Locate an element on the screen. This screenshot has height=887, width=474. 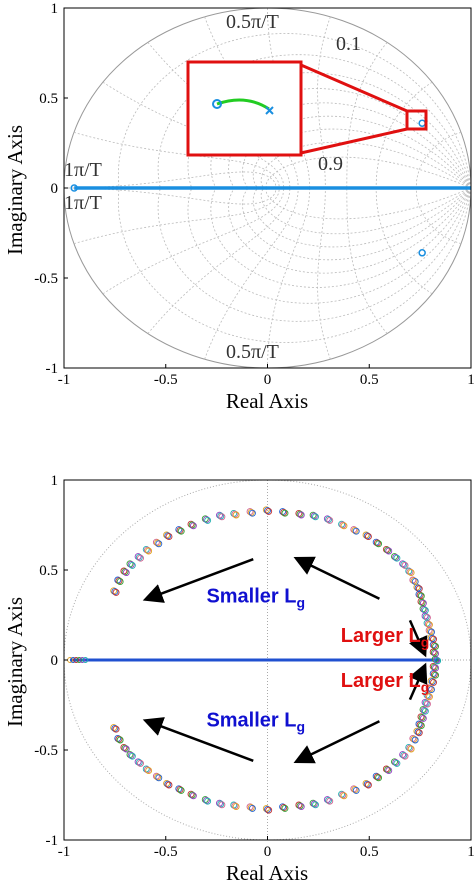
top-ann-half-pi-bottom: 0.5π/T is located at coordinates (252, 352).